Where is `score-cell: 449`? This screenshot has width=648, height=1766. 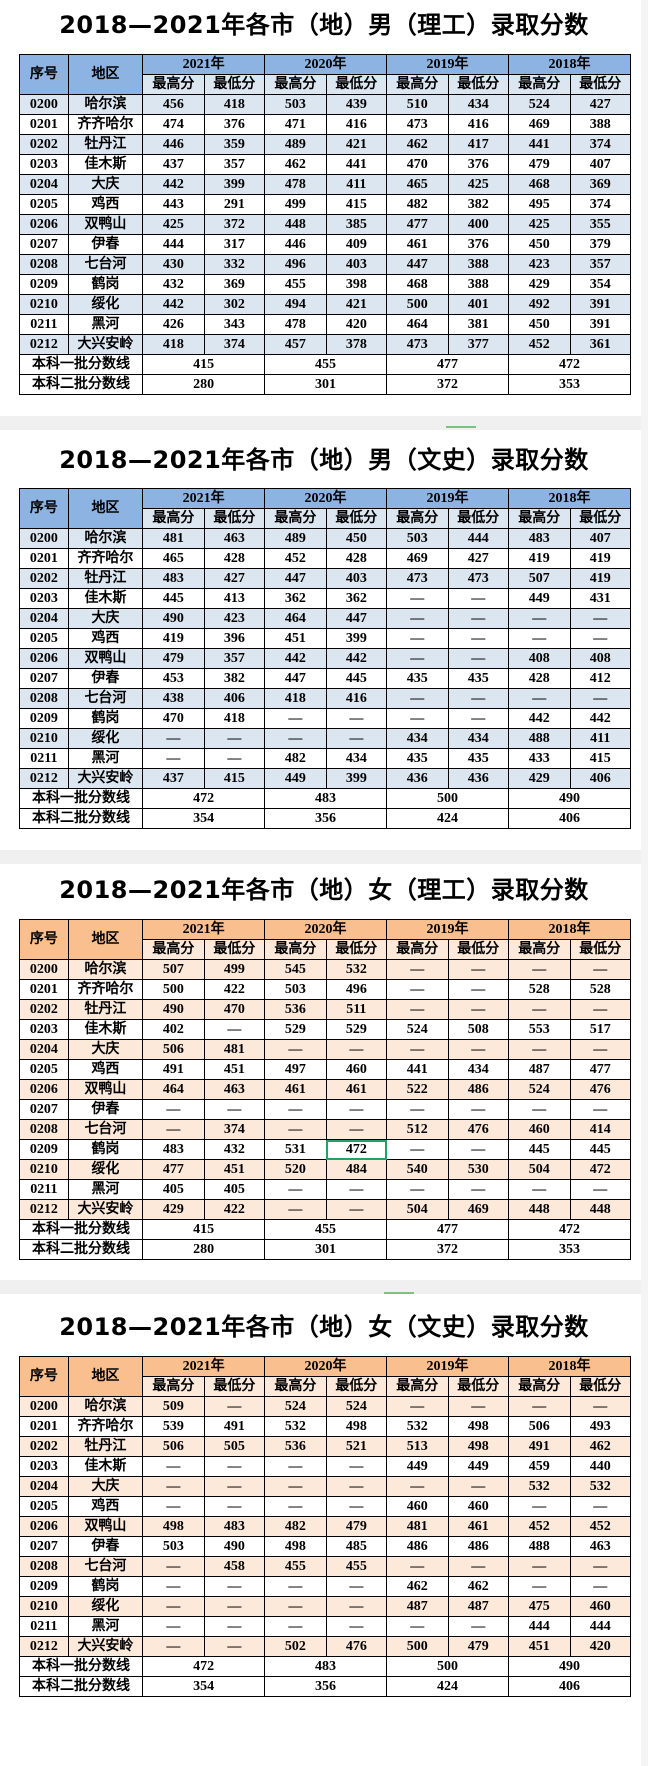
score-cell: 449 is located at coordinates (295, 778).